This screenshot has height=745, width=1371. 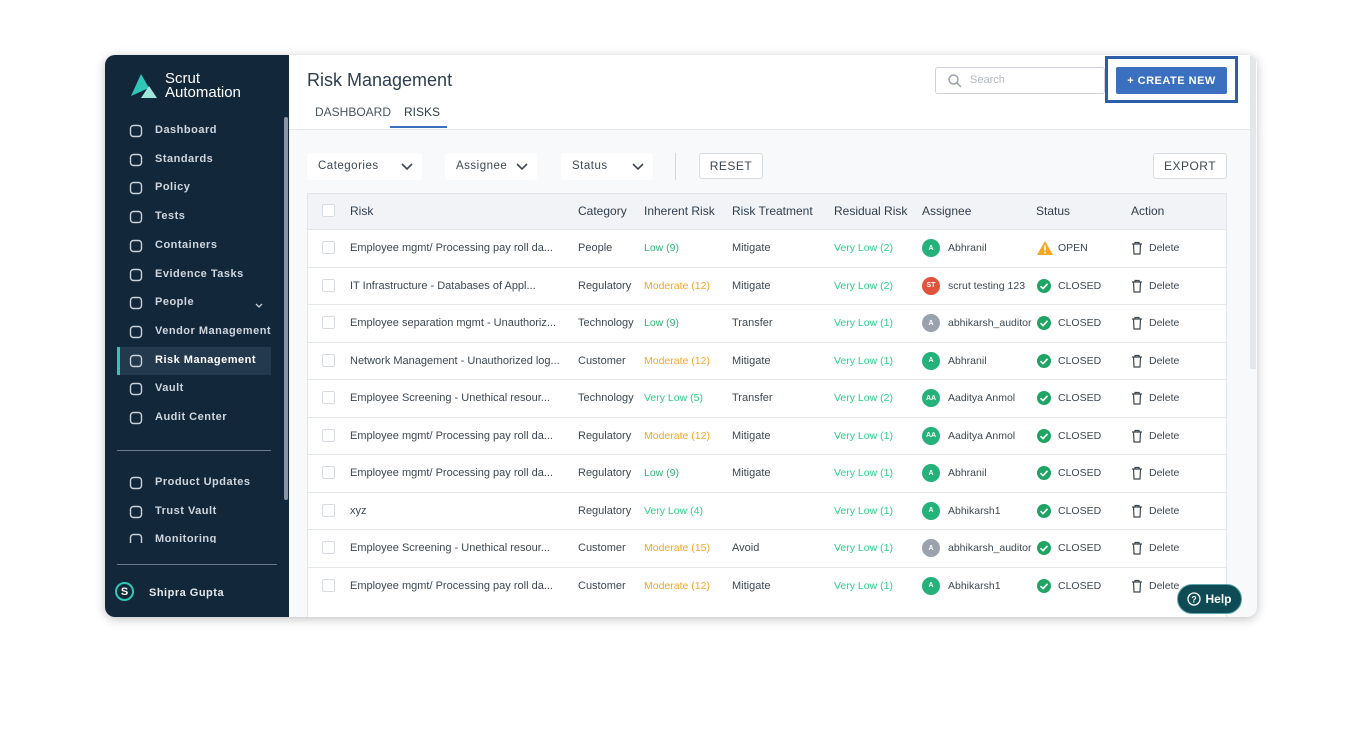 I want to click on tab: RISKS, so click(x=422, y=112).